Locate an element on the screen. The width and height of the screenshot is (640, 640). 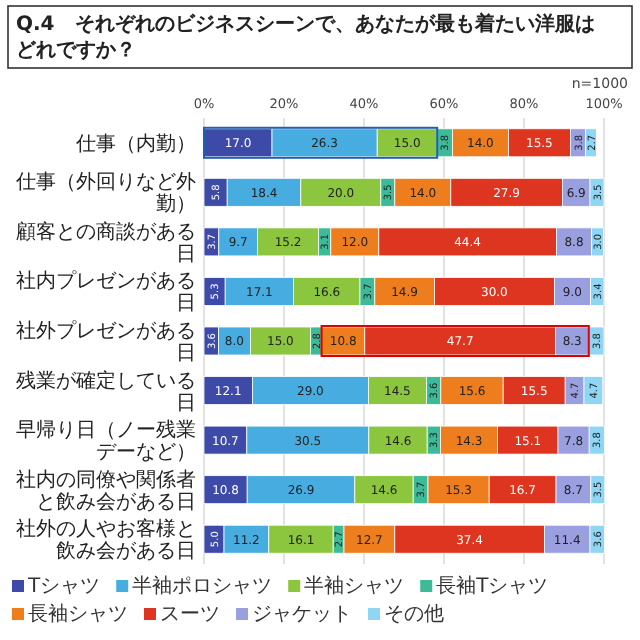
y-tick-label: 社外プレゼンがある日 is located at coordinates (106, 342).